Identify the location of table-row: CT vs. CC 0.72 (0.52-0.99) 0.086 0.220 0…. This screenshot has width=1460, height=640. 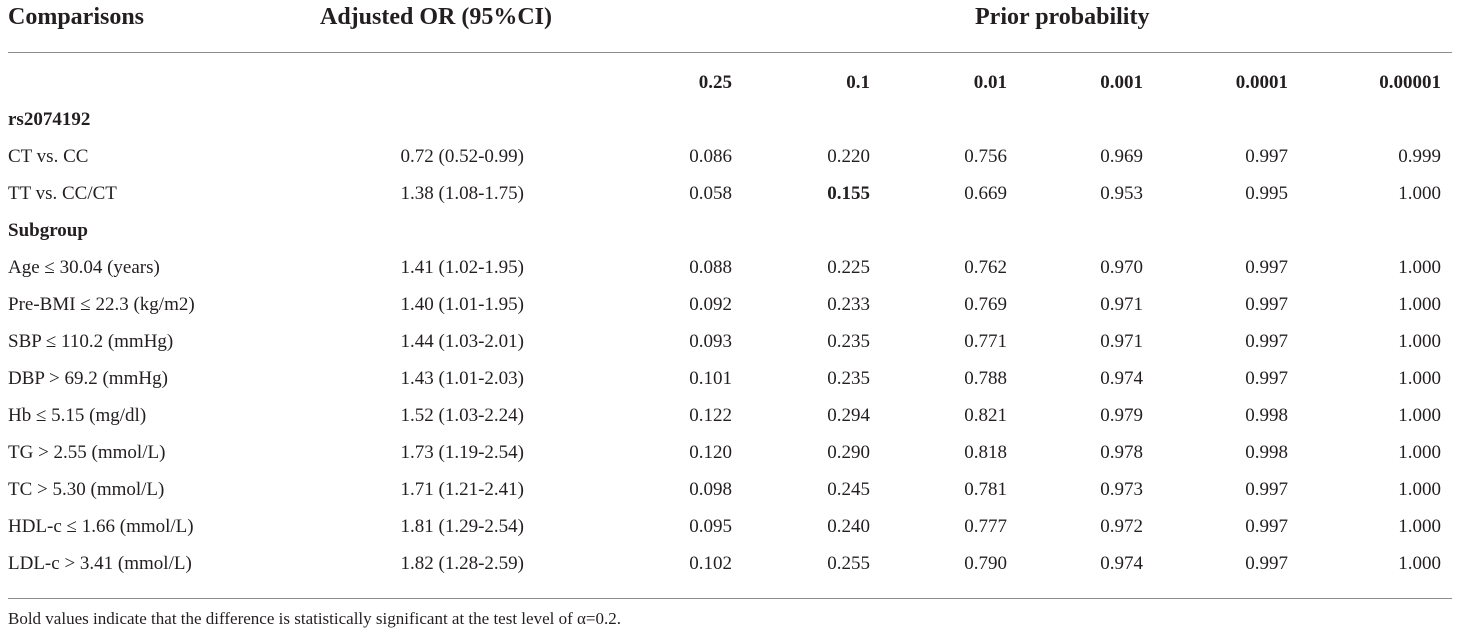
(730, 161).